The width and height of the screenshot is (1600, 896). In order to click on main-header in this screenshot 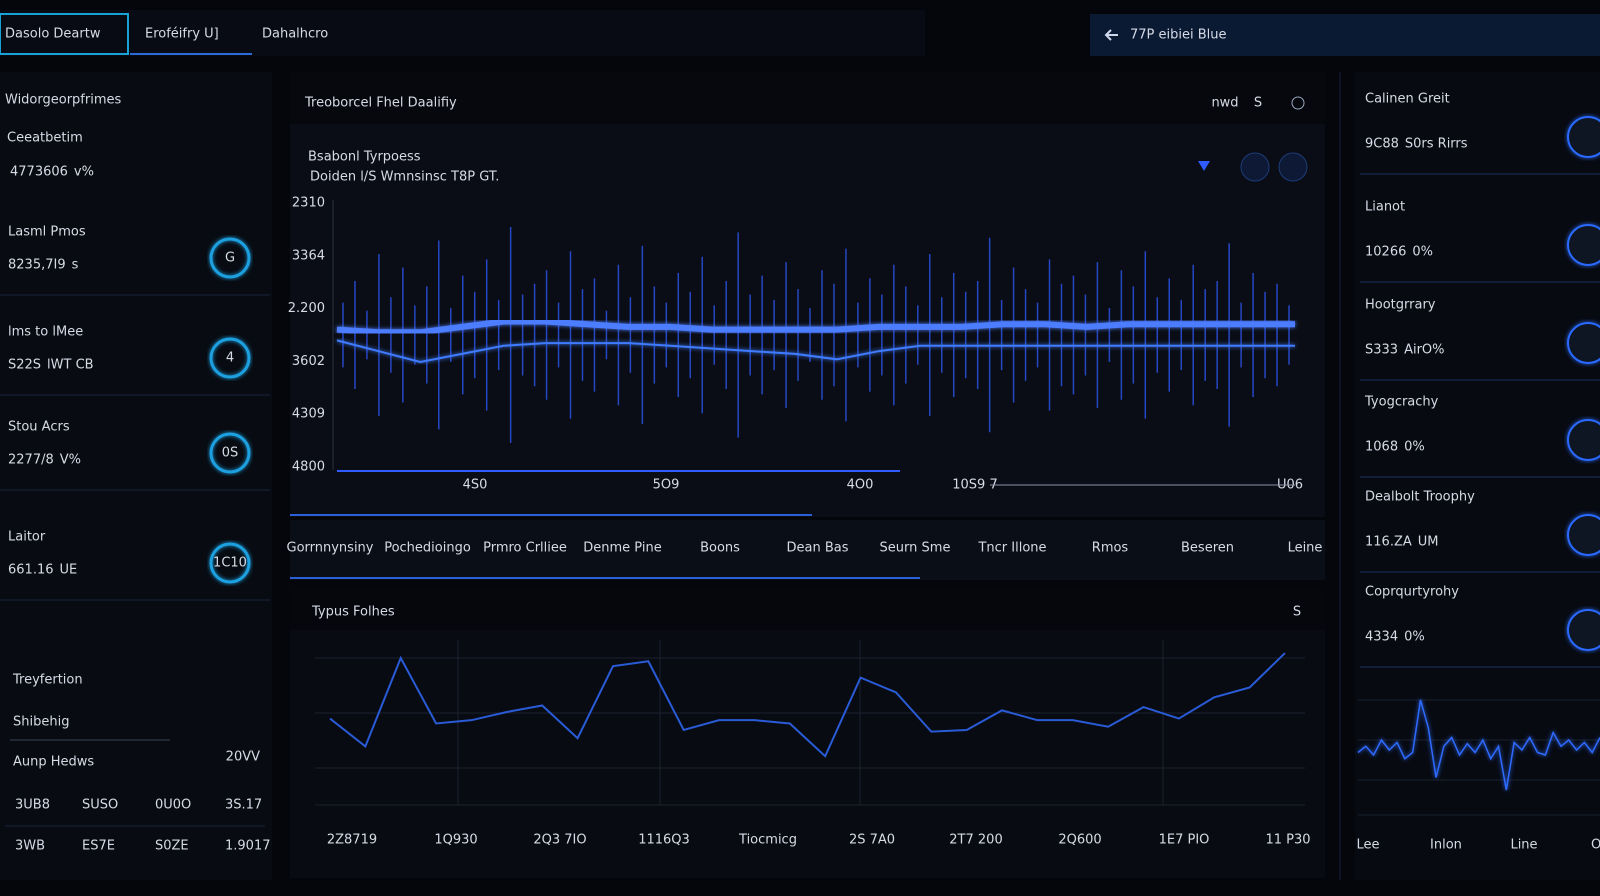, I will do `click(807, 98)`.